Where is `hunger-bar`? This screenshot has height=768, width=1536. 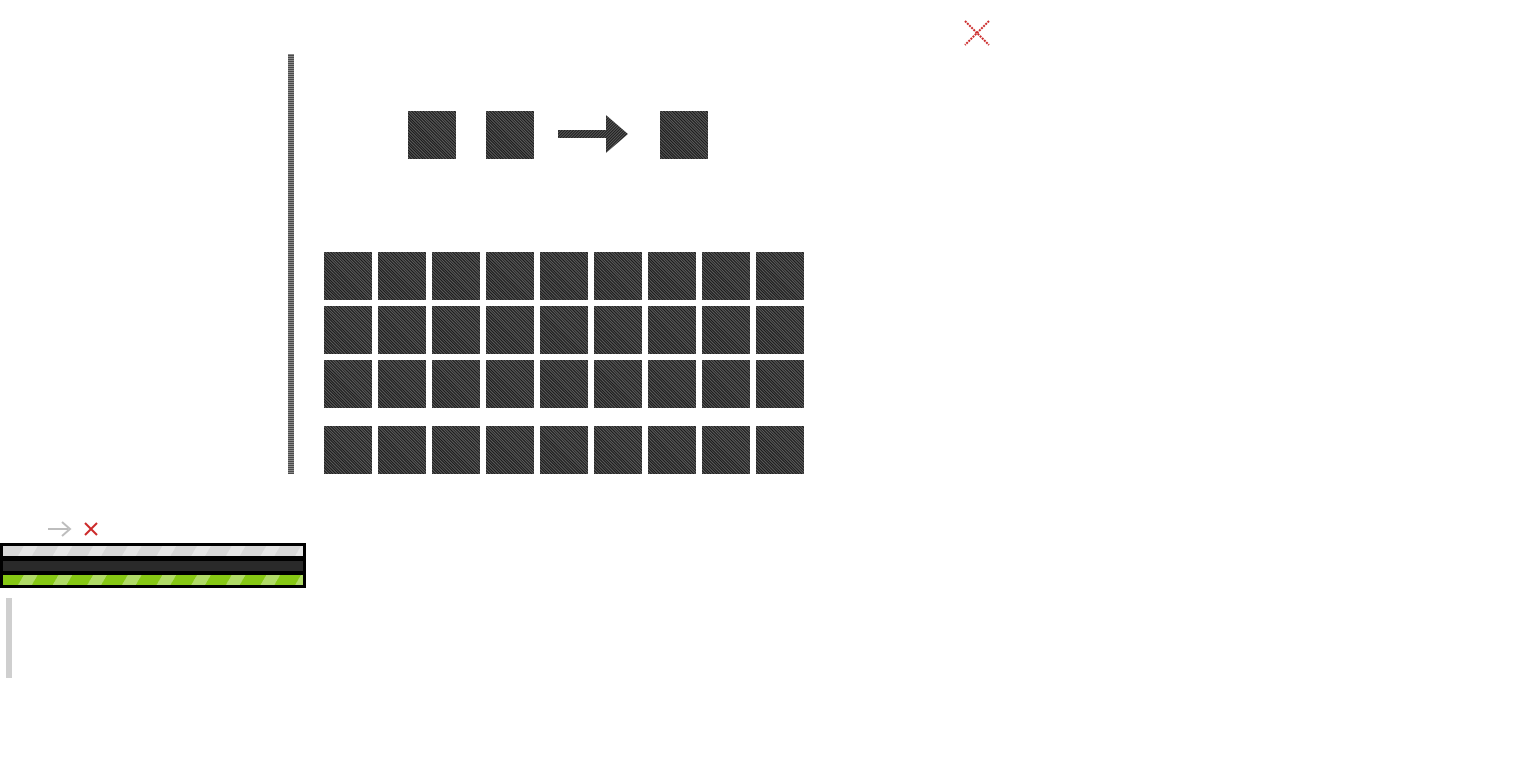
hunger-bar is located at coordinates (153, 566).